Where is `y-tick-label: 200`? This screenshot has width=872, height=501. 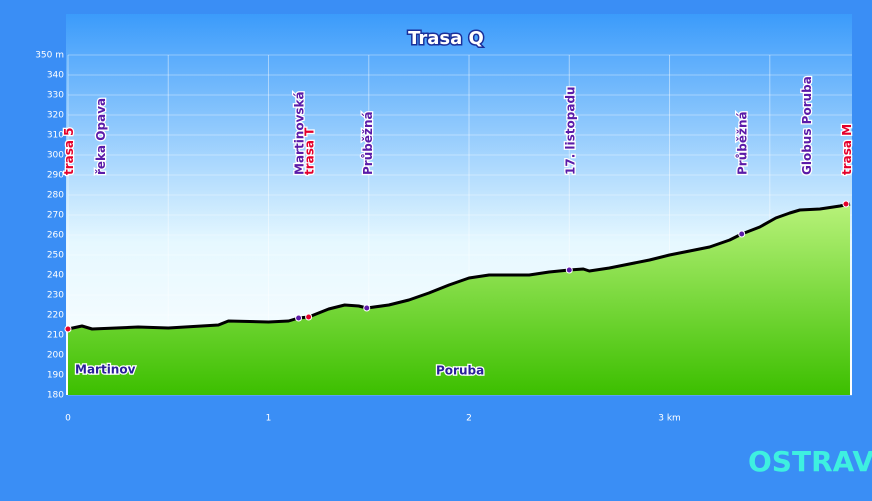 y-tick-label: 200 is located at coordinates (55, 356).